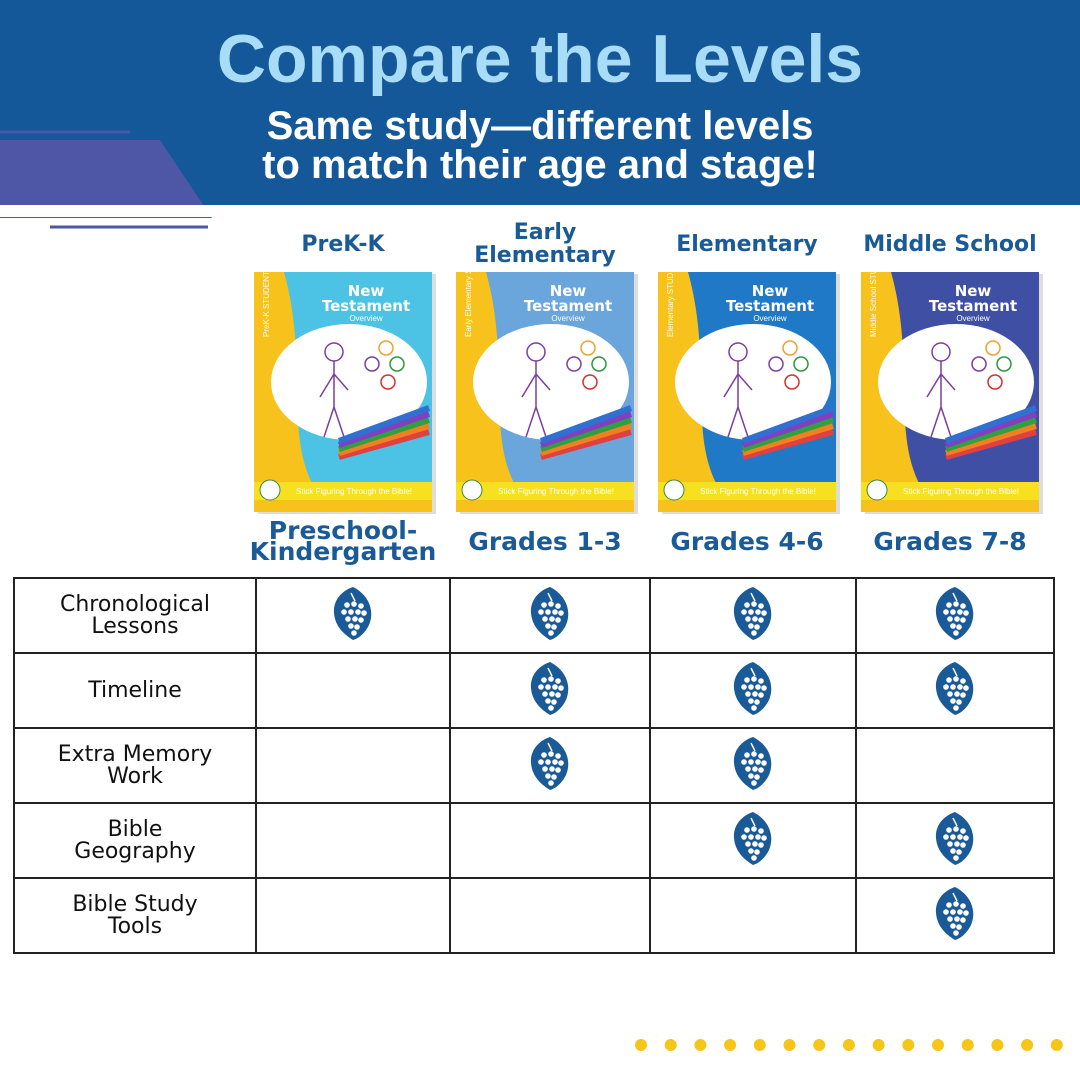 The height and width of the screenshot is (1080, 1080). I want to click on feature-label: Bible Geography, so click(135, 840).